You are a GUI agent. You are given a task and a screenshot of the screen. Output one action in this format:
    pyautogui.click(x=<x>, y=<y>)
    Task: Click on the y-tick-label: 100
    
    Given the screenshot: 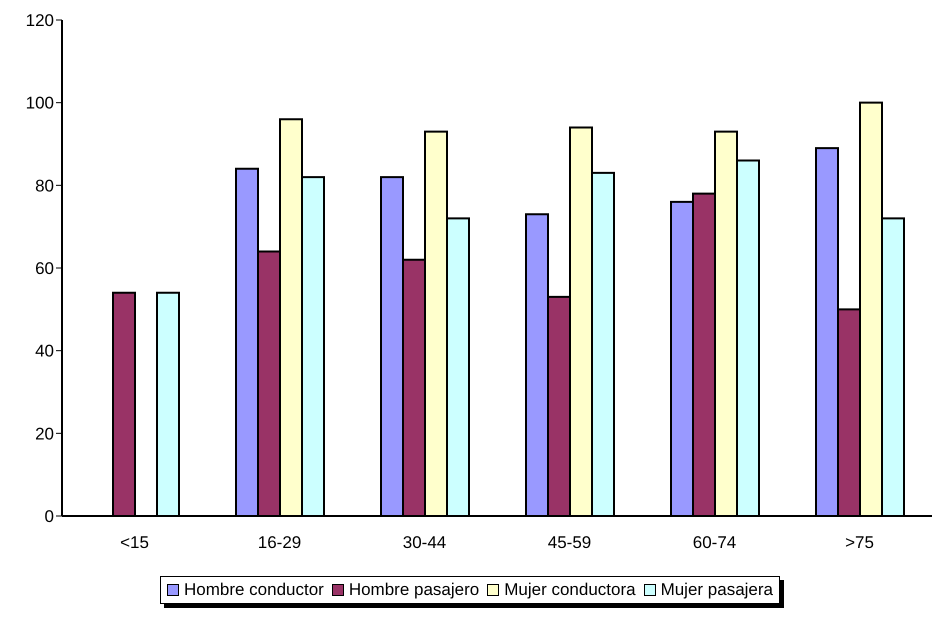 What is the action you would take?
    pyautogui.click(x=40, y=103)
    